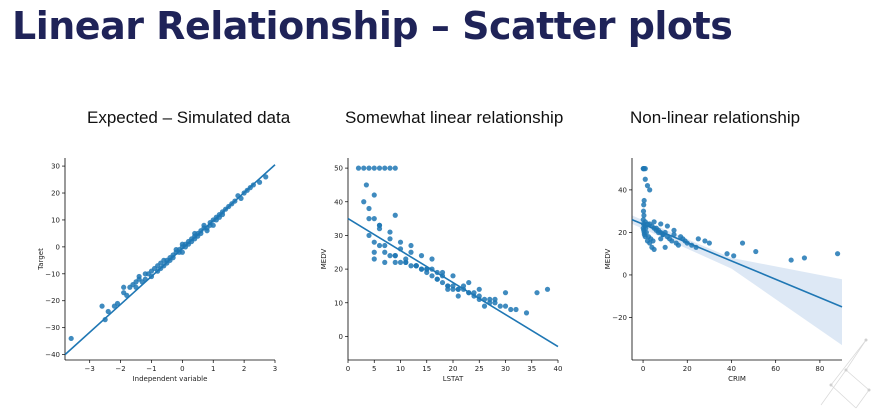  I want to click on x-tick-label: 30, so click(505, 369).